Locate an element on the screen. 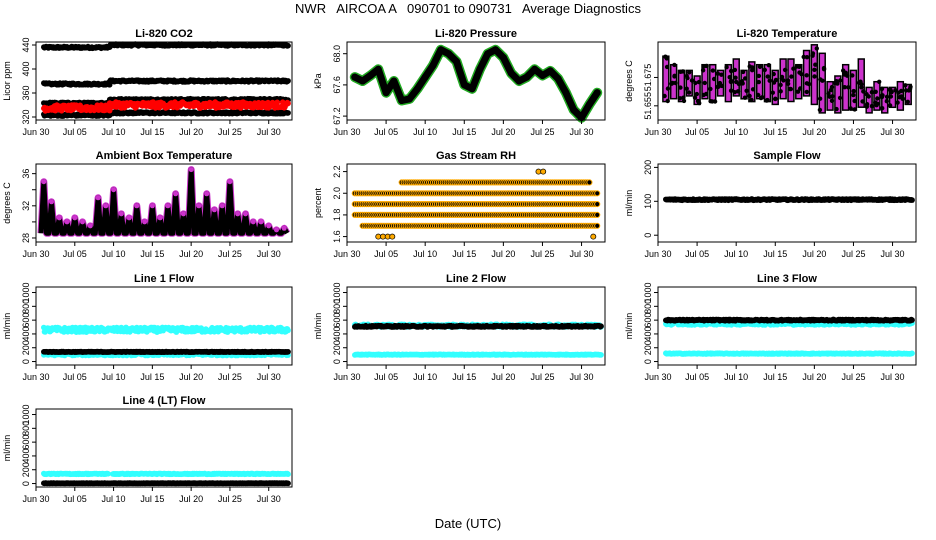  series-box-temp is located at coordinates (164, 201).